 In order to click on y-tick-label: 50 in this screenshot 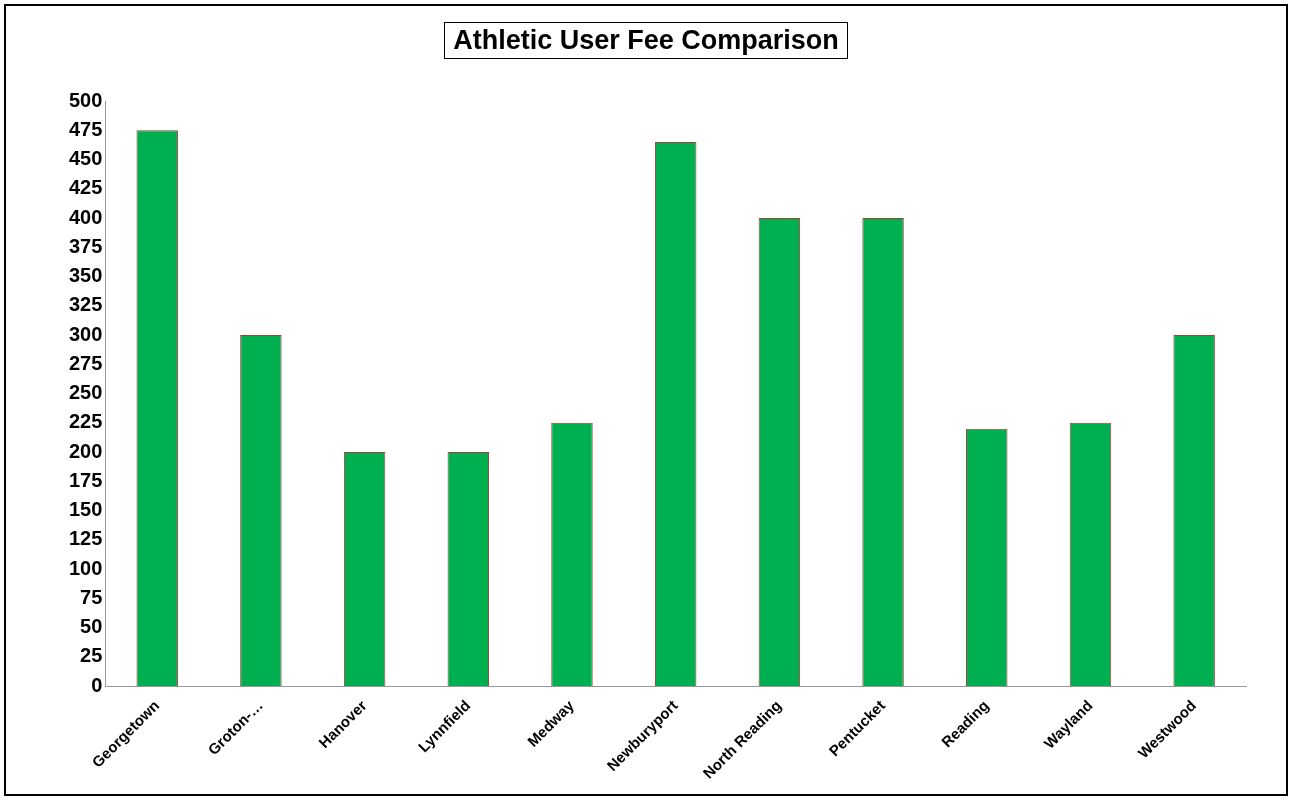, I will do `click(91, 626)`.